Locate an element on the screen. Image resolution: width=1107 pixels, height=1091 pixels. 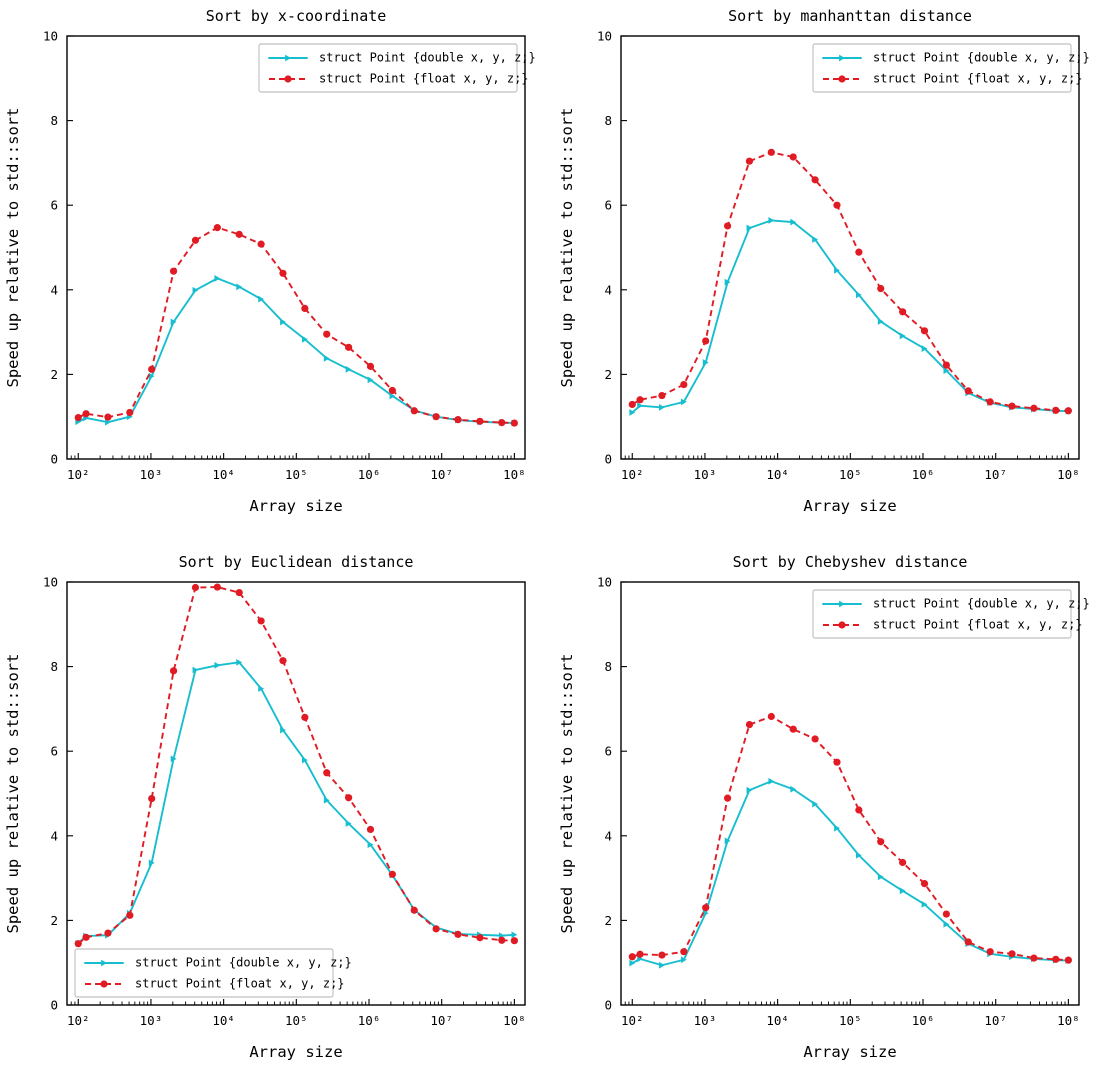
panel-title: Sort by Chebyshev distance is located at coordinates (850, 562).